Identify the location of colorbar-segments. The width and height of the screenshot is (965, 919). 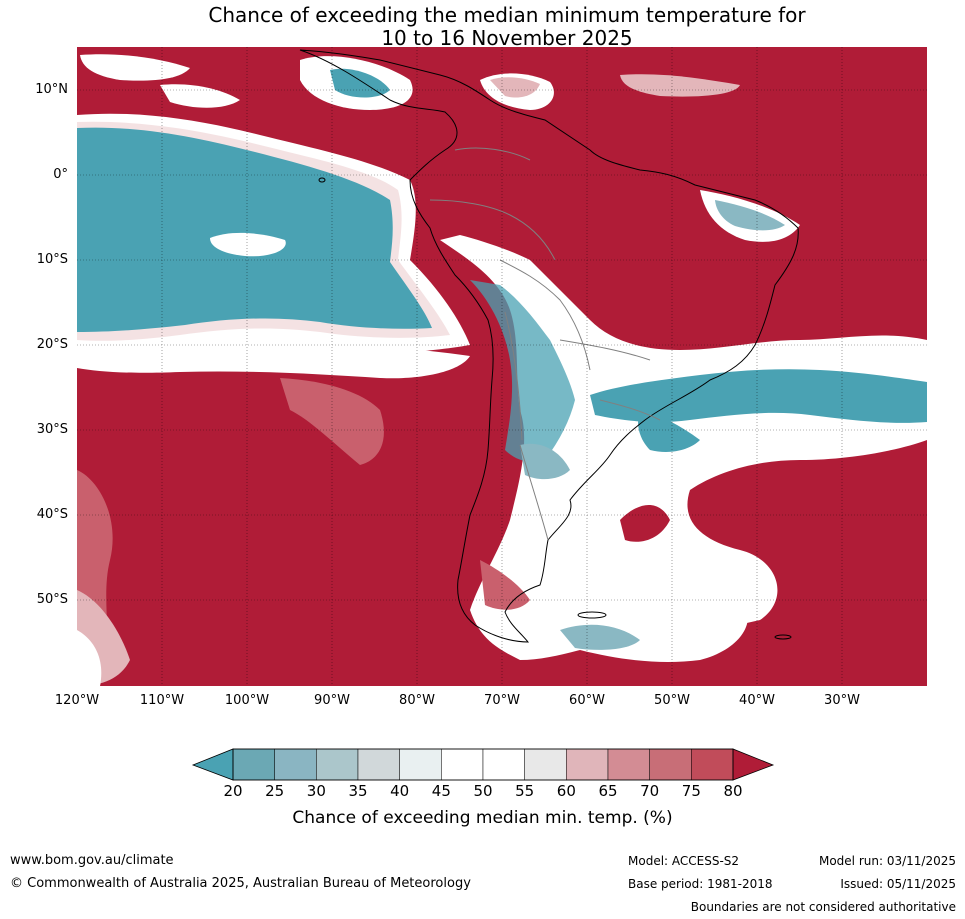
(483, 764).